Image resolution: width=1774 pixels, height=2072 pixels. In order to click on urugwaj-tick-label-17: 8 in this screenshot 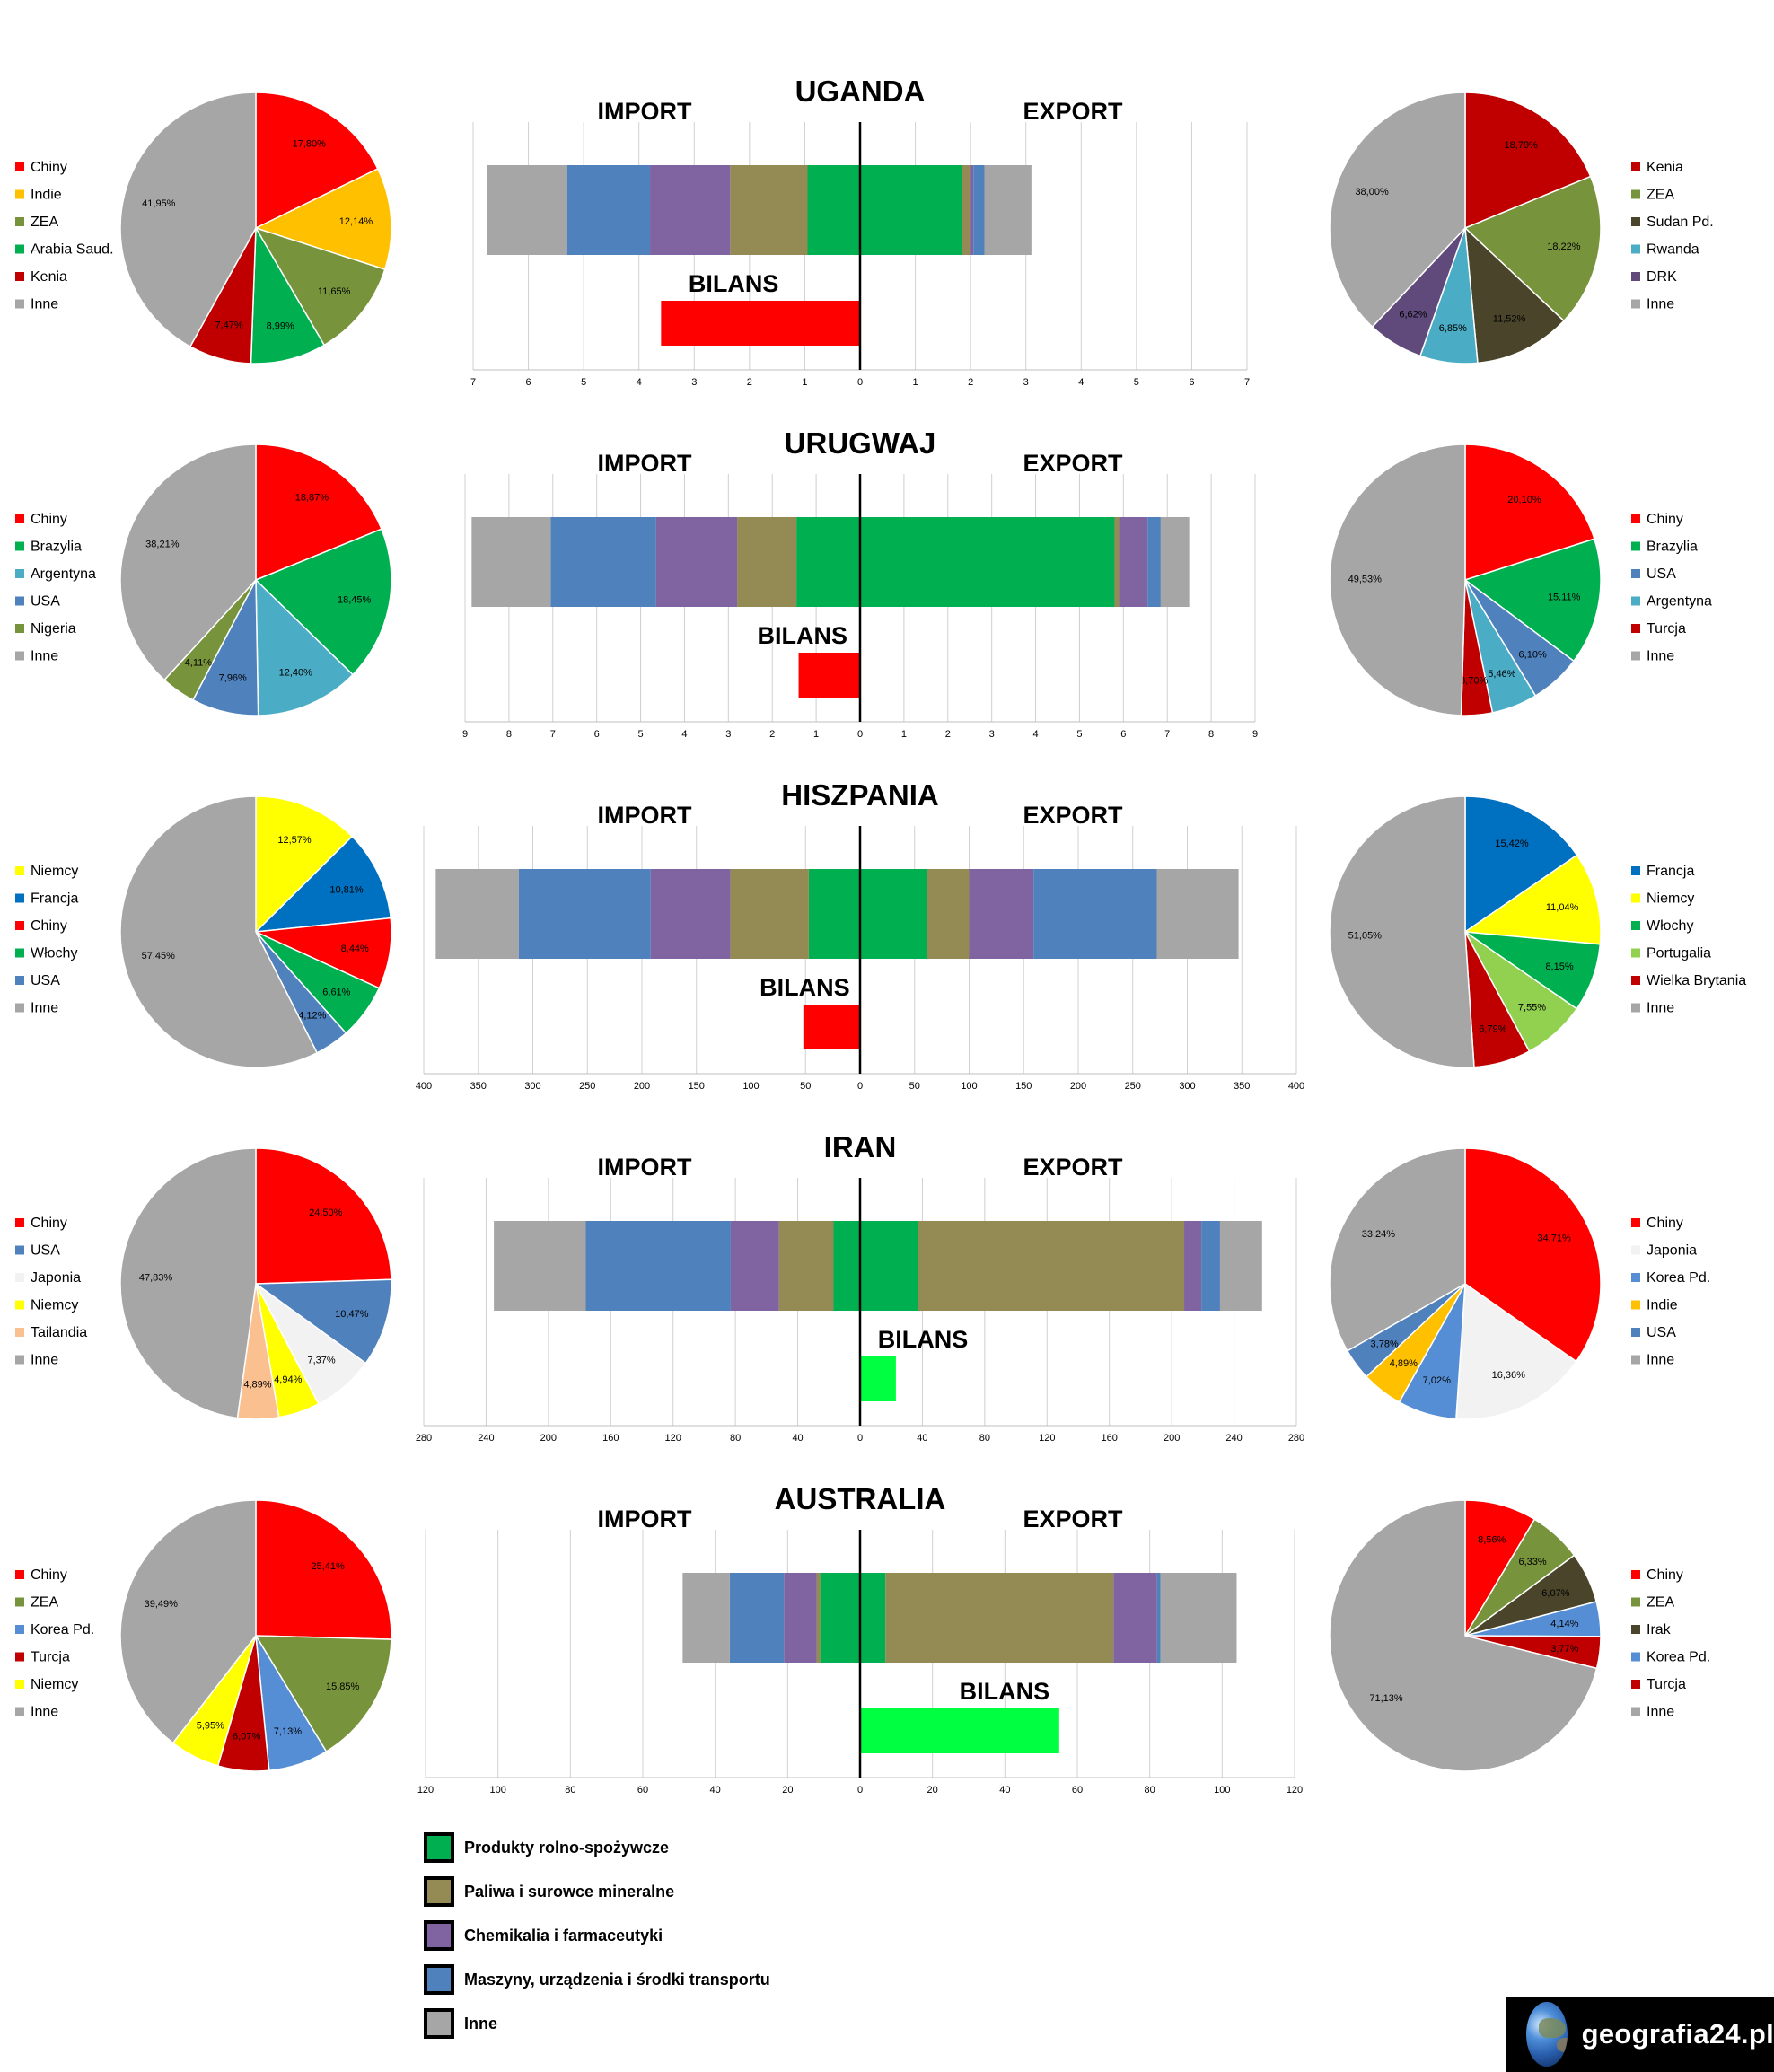, I will do `click(1211, 734)`.